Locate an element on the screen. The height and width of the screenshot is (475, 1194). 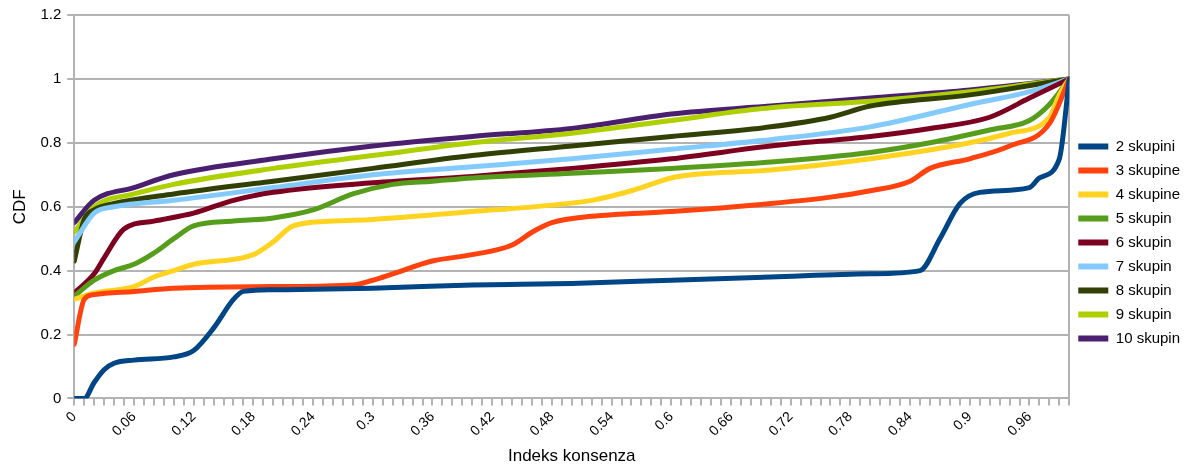
x-axis-title: Indeks konsenza is located at coordinates (572, 456).